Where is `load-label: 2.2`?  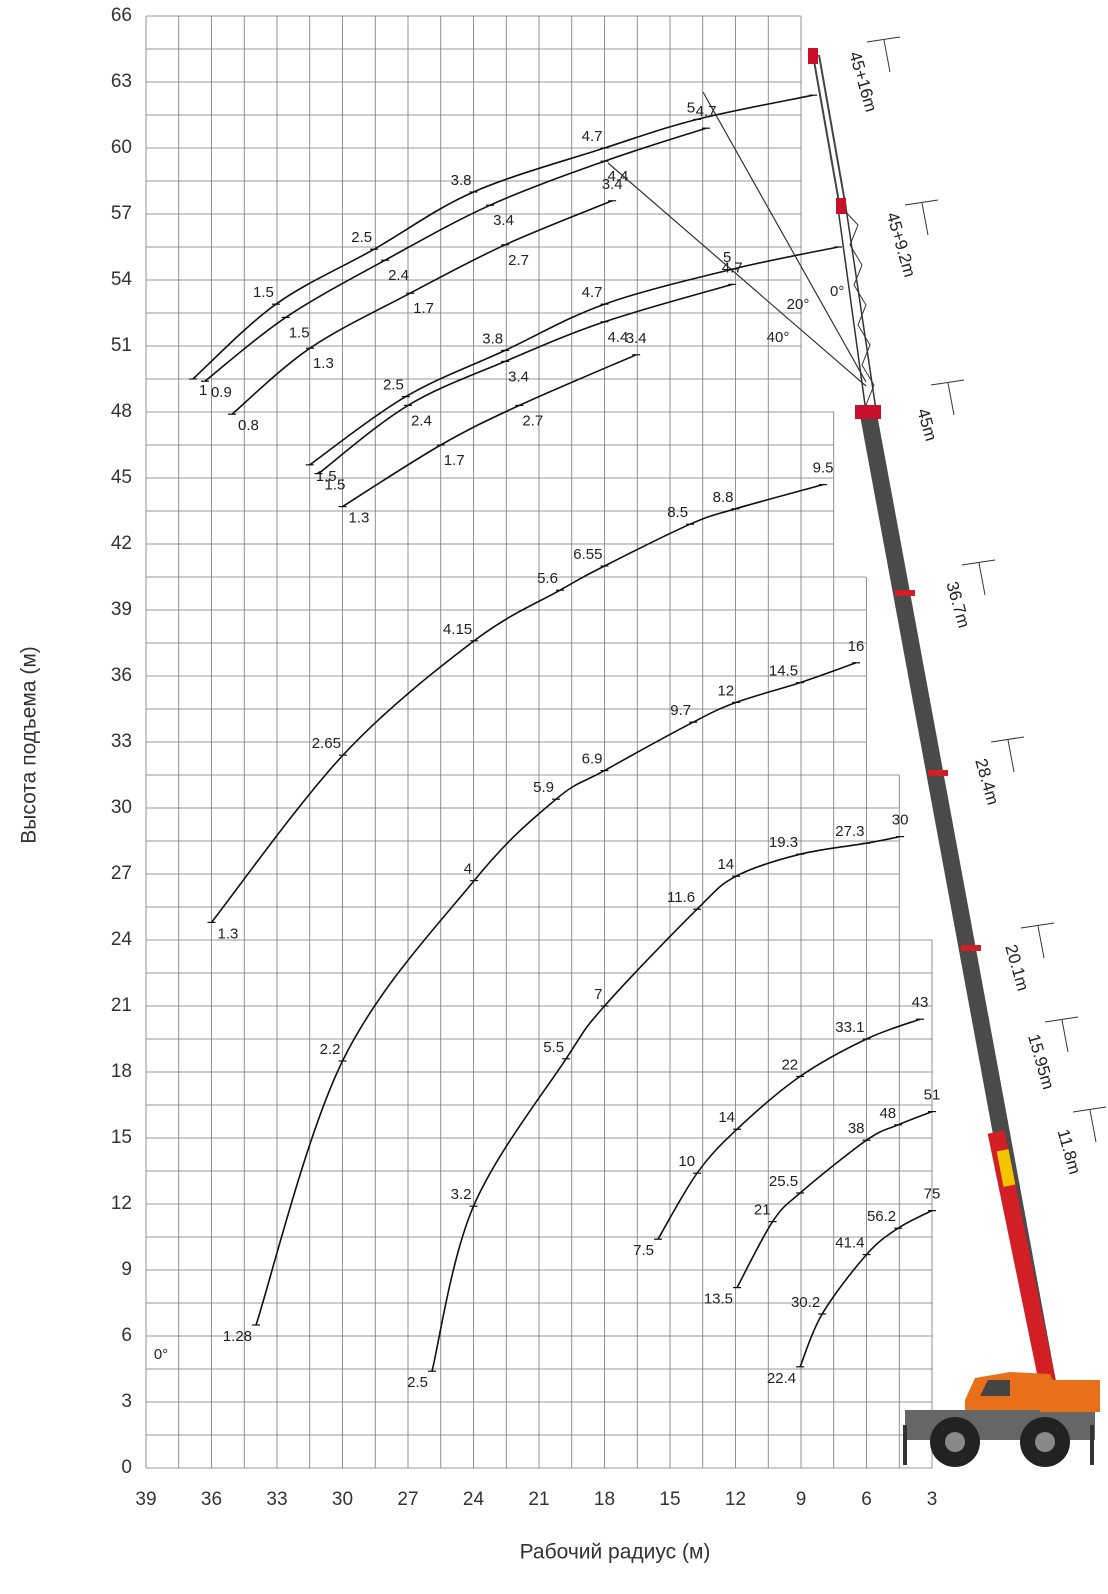
load-label: 2.2 is located at coordinates (330, 1049).